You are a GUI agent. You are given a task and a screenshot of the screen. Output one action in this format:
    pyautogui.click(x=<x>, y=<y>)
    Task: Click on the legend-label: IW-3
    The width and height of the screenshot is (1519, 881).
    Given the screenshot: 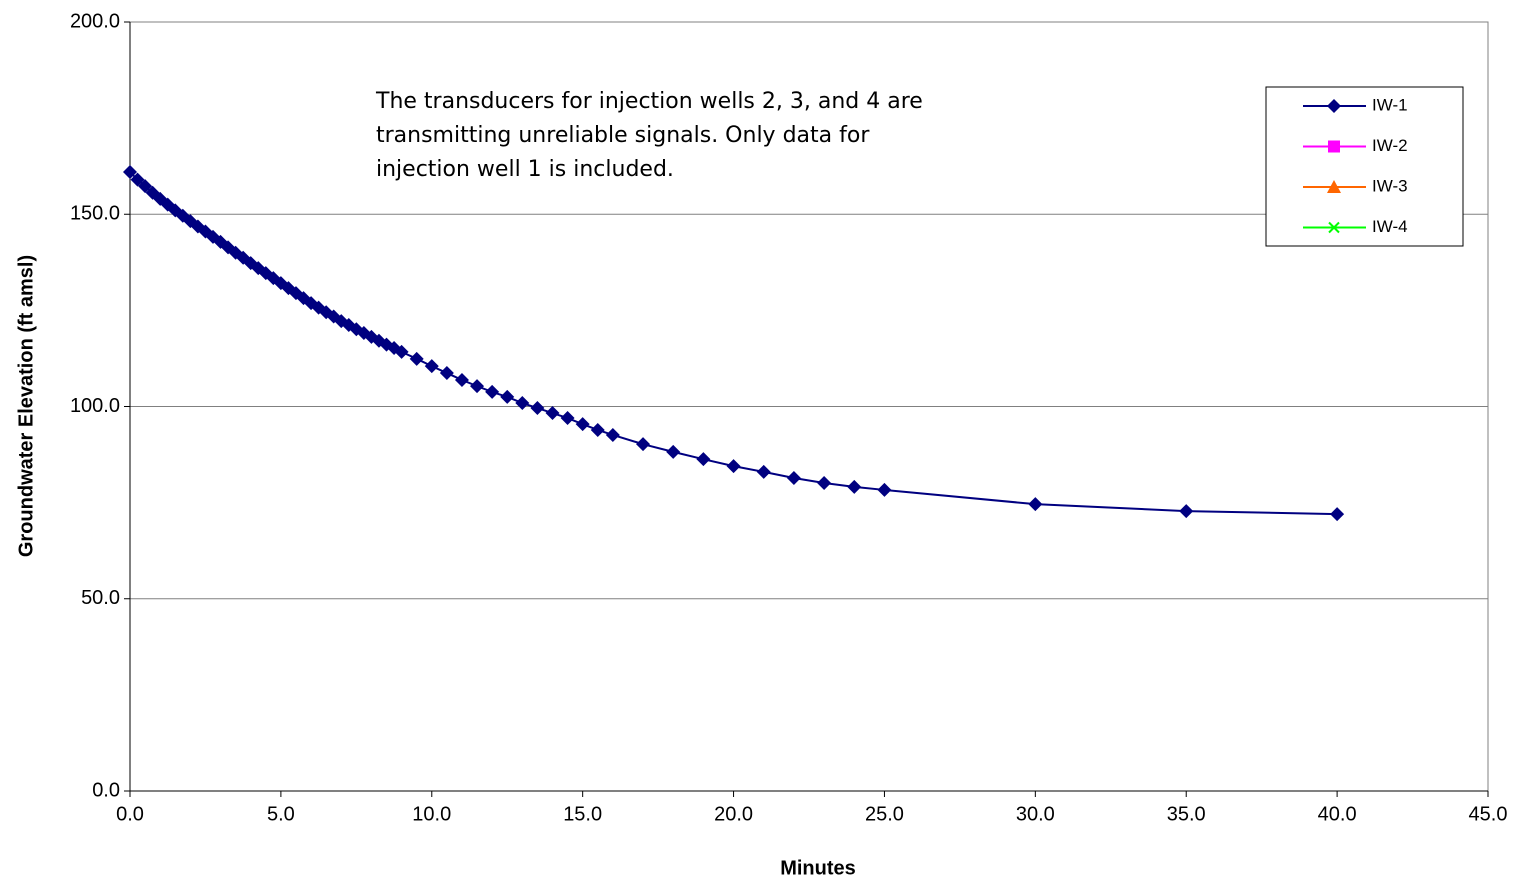 What is the action you would take?
    pyautogui.click(x=1390, y=185)
    